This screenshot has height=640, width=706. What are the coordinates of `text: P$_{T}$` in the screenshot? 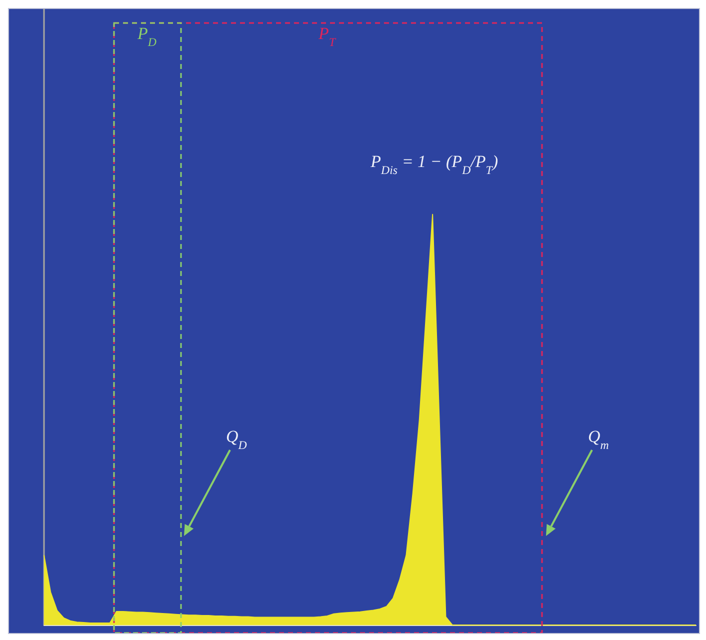 It's located at (327, 36).